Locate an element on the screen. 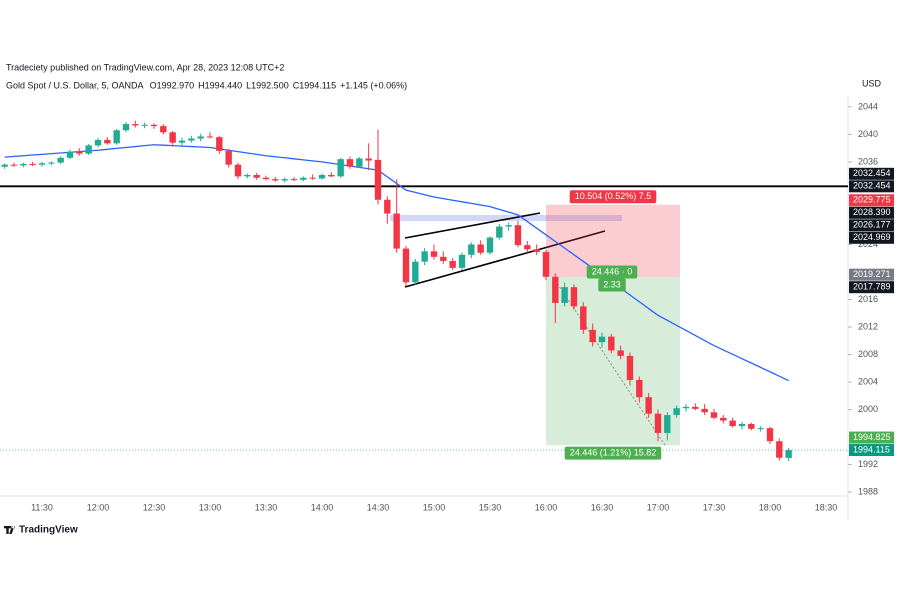 The height and width of the screenshot is (600, 900). stop-label-text: 10.504 (0.52%) 7.5 is located at coordinates (613, 196).